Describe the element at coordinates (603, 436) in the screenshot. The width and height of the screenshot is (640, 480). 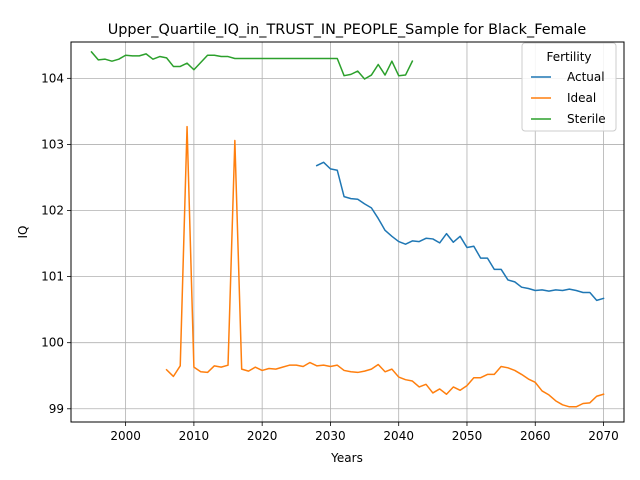
I see `x-tick-label: 2070` at that location.